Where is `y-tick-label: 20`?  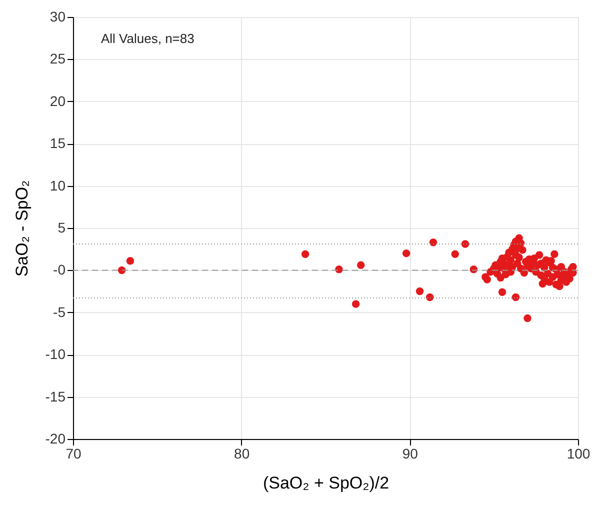 y-tick-label: 20 is located at coordinates (58, 100).